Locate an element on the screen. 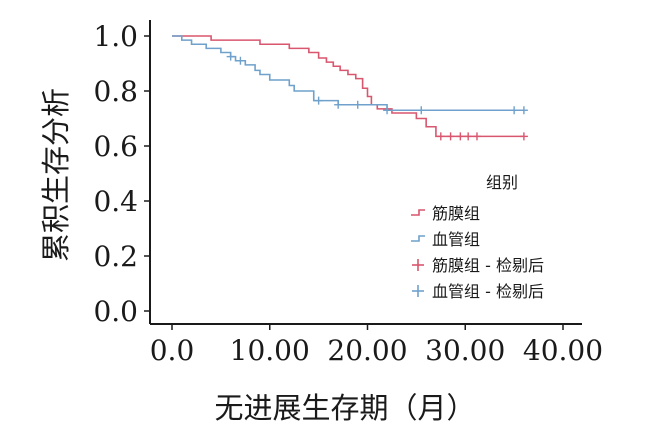  y-tick-label: 0.2 is located at coordinates (115, 256).